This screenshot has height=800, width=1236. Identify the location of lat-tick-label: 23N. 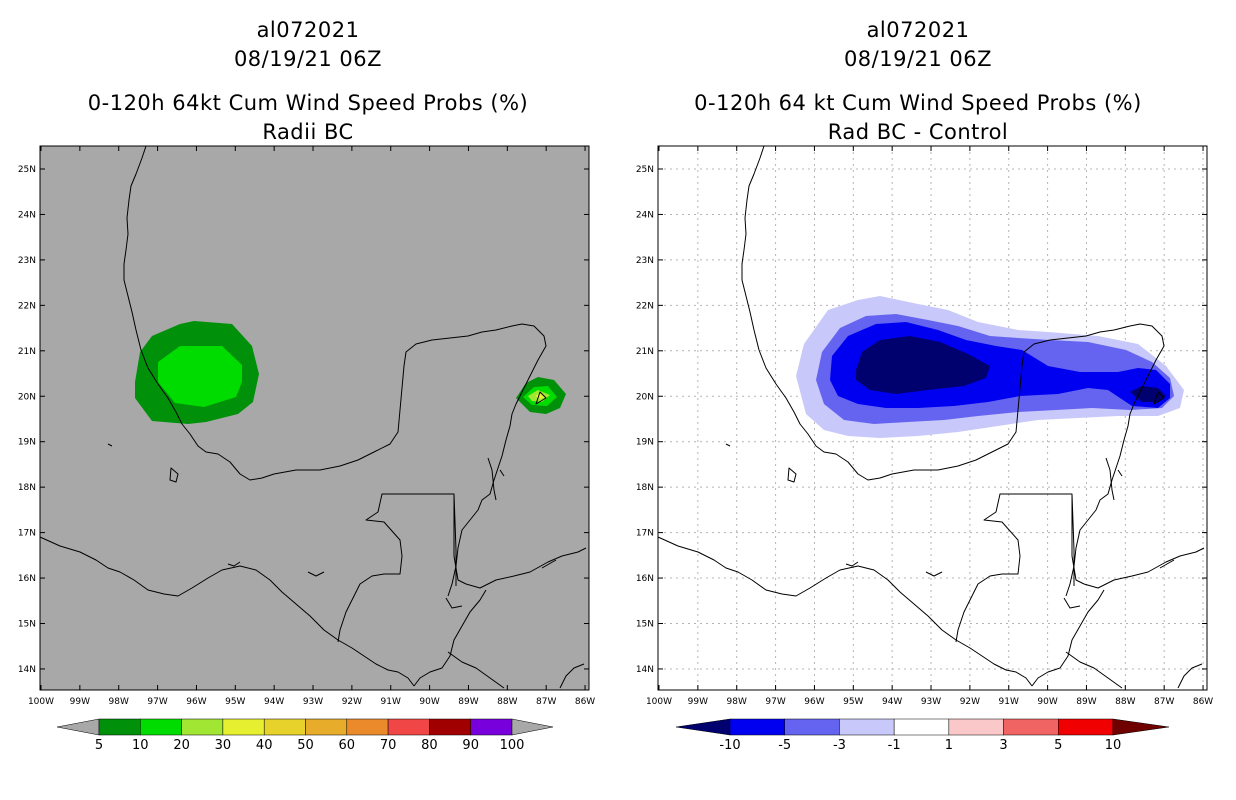
(645, 261).